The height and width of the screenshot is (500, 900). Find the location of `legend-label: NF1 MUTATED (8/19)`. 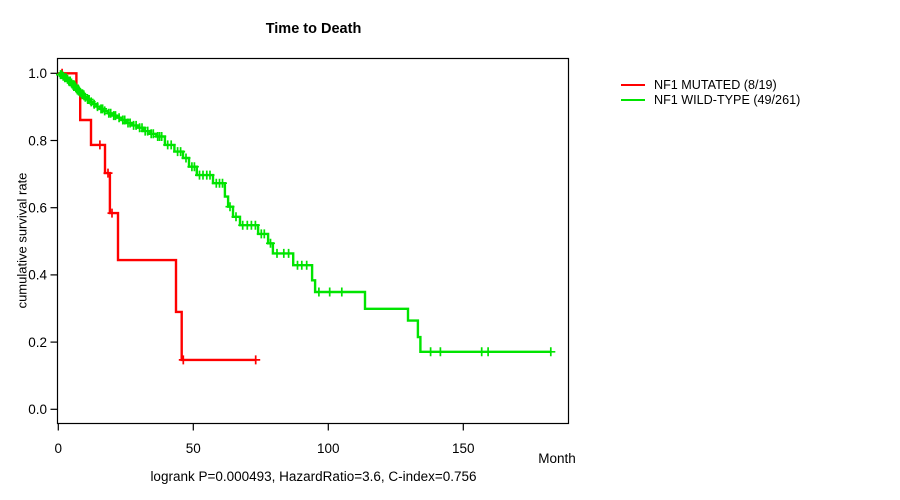

legend-label: NF1 MUTATED (8/19) is located at coordinates (715, 85).